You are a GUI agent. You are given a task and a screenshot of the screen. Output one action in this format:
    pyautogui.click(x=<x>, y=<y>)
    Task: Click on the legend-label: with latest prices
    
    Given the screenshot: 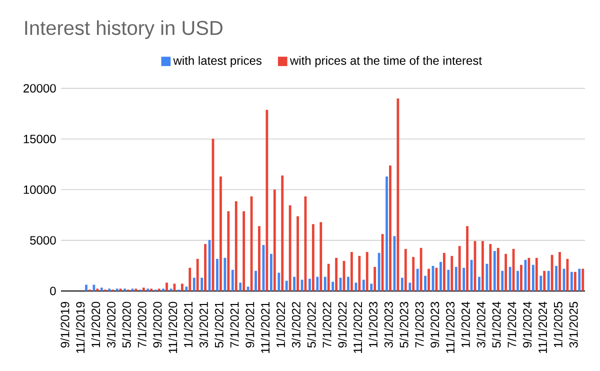 What is the action you would take?
    pyautogui.click(x=217, y=62)
    